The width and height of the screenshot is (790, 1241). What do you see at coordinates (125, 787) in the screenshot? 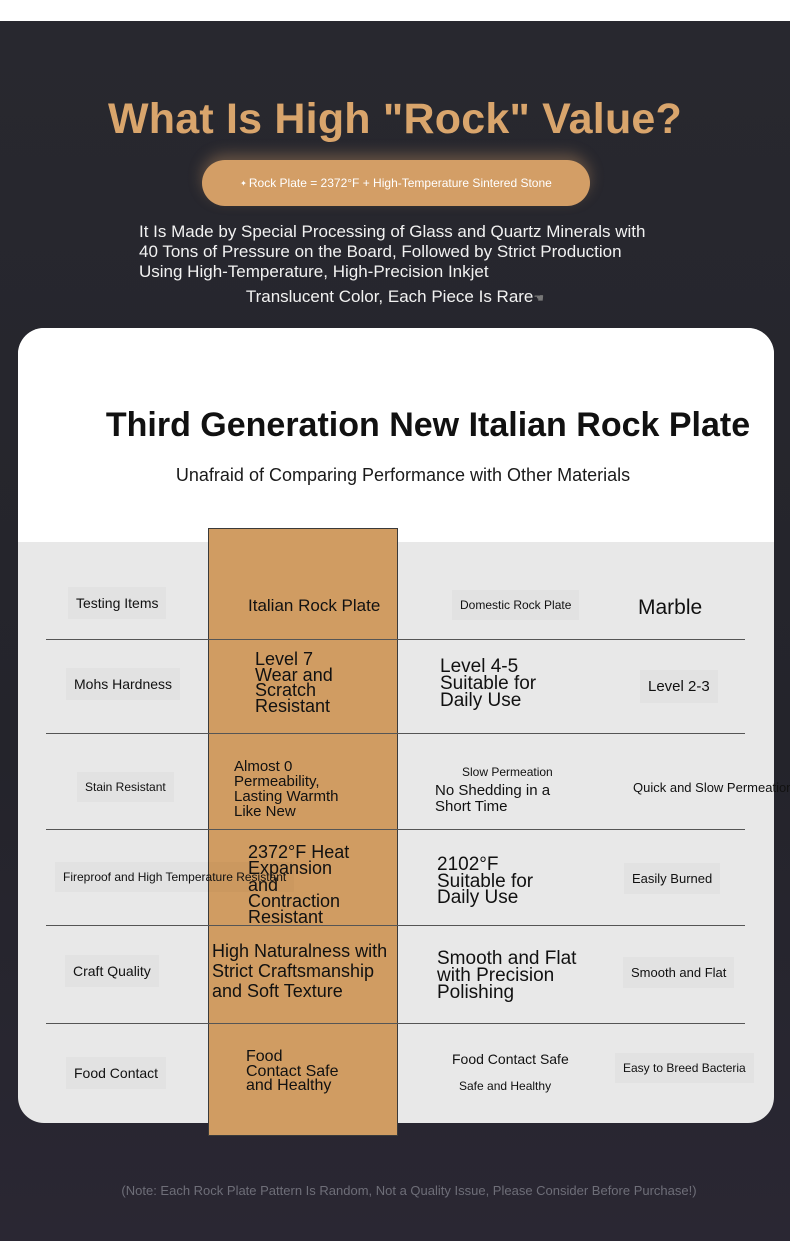
I see `row-item-stain-resistant: Stain Resistant` at bounding box center [125, 787].